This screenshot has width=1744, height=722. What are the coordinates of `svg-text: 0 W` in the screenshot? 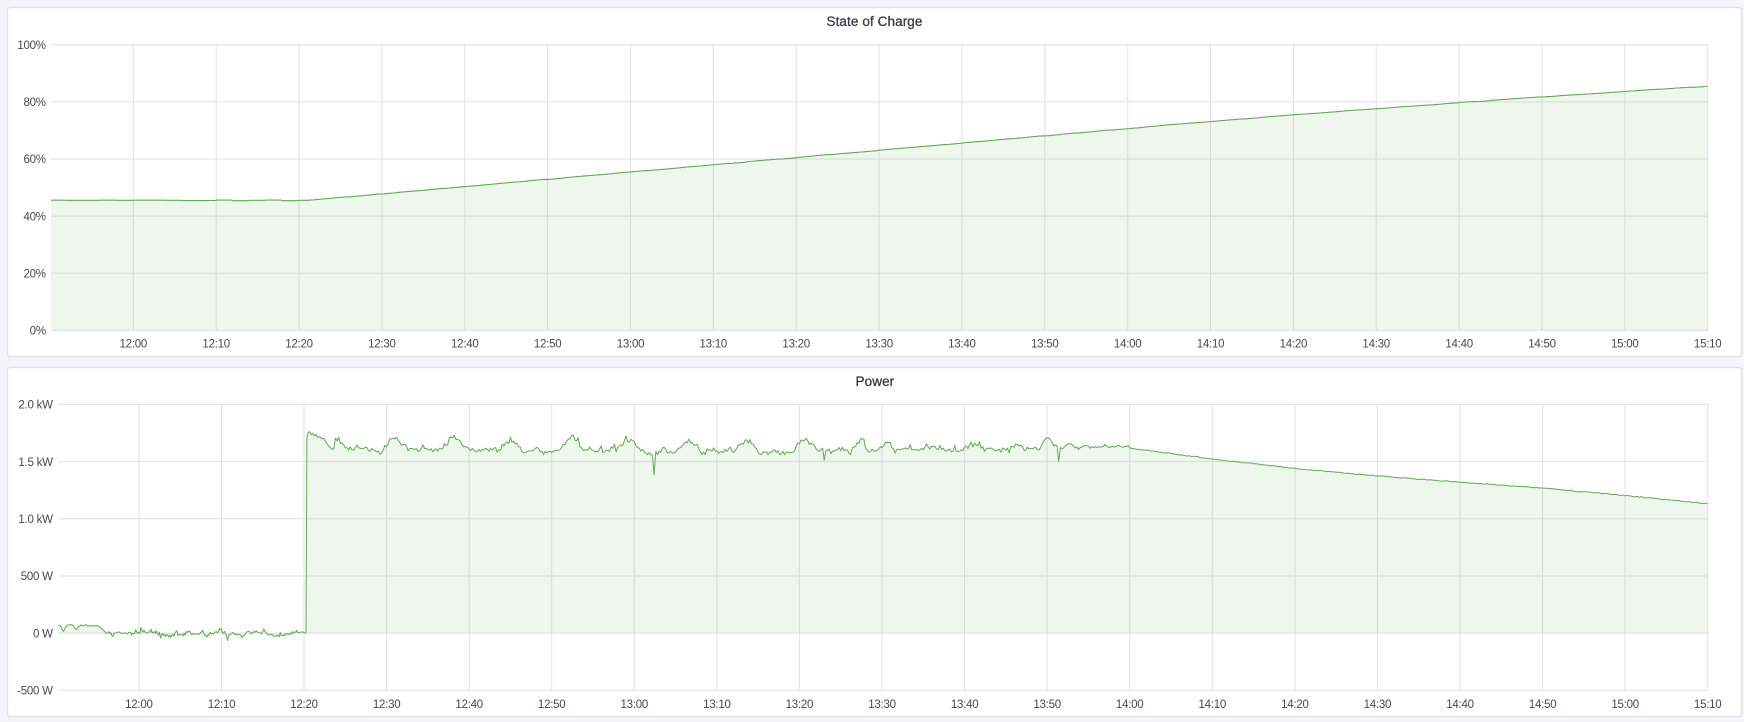 It's located at (43, 634).